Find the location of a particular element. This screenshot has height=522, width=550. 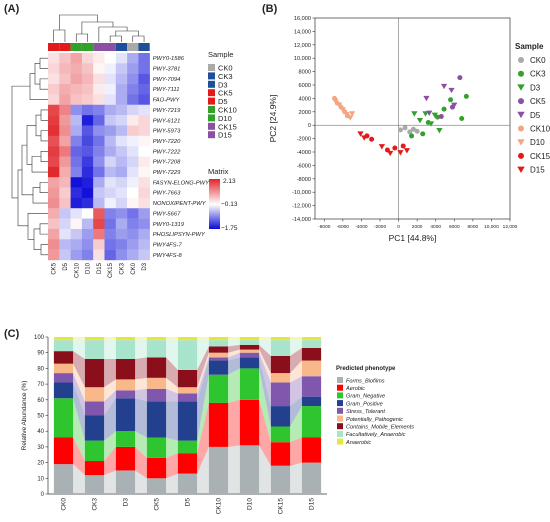

data-point-ck0 is located at coordinates (417, 131).